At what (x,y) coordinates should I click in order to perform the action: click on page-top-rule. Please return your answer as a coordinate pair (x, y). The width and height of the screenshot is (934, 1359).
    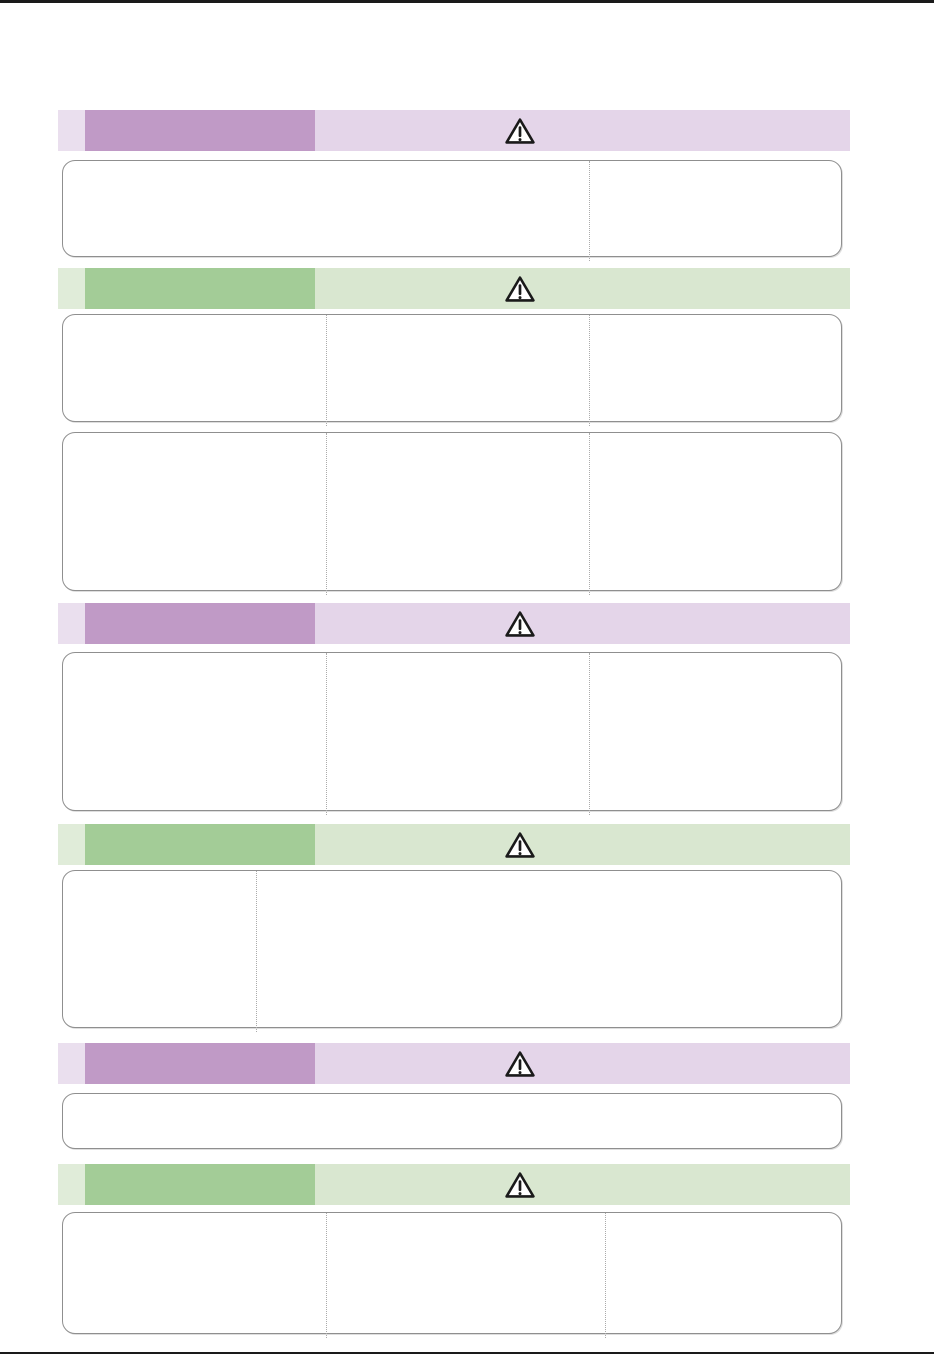
    Looking at the image, I should click on (467, 1).